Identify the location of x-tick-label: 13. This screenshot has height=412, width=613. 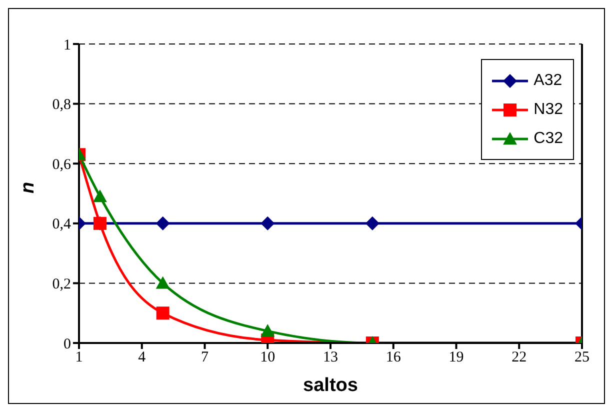
(330, 358).